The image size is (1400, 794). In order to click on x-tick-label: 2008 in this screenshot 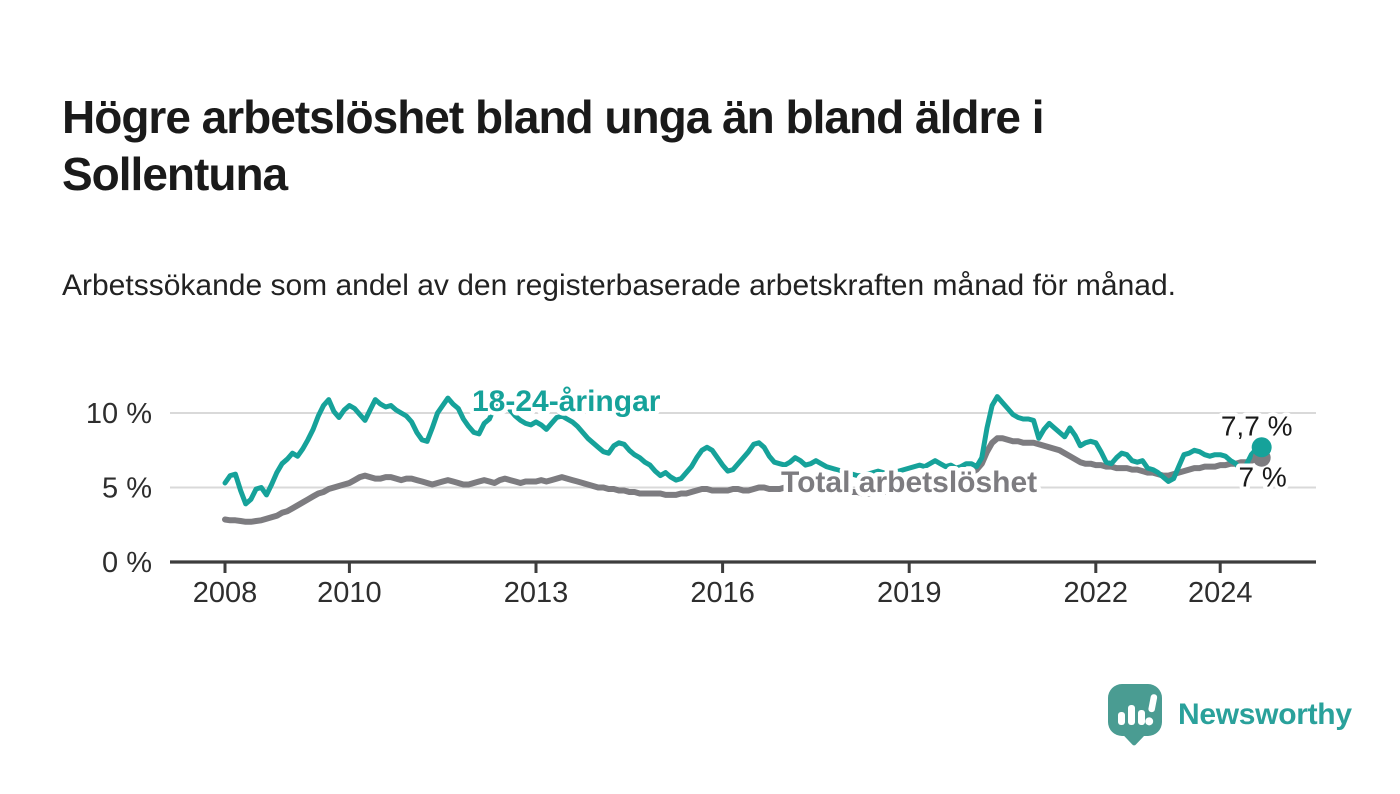, I will do `click(225, 593)`.